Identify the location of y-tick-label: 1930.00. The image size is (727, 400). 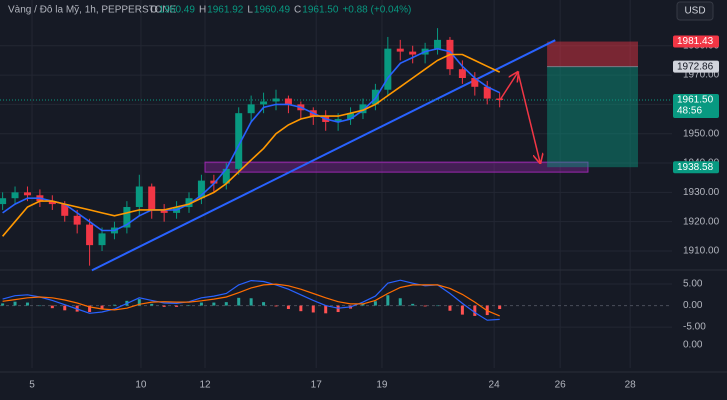
(701, 192).